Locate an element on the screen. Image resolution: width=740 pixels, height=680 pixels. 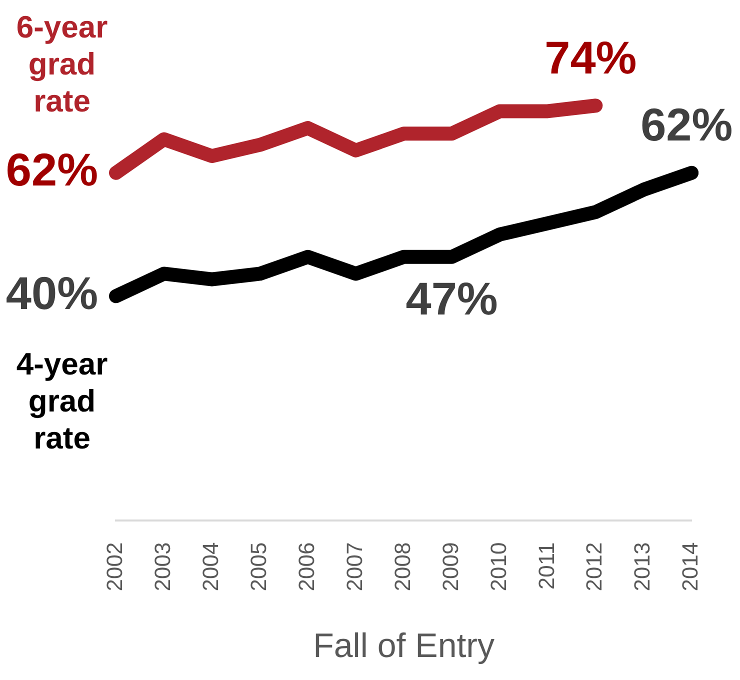
series-label: 4-year grad rate is located at coordinates (62, 401).